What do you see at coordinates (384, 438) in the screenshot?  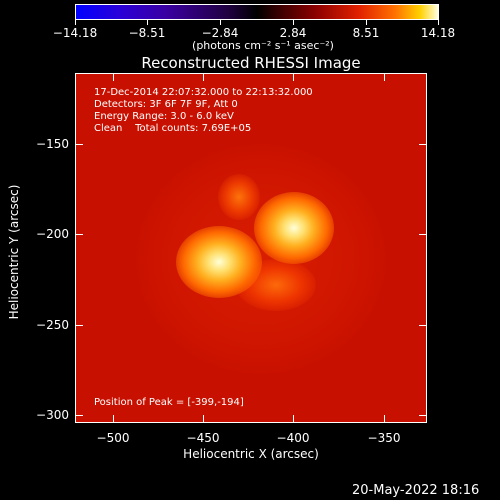 I see `x-tick-label: −350` at bounding box center [384, 438].